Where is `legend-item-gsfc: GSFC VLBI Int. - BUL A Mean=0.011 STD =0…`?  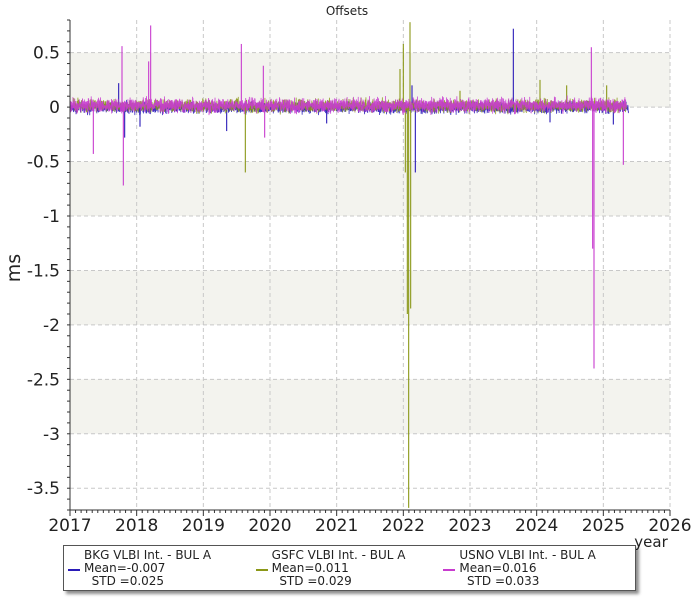
legend-item-gsfc: GSFC VLBI Int. - BUL A Mean=0.011 STD =0… is located at coordinates (349, 568).